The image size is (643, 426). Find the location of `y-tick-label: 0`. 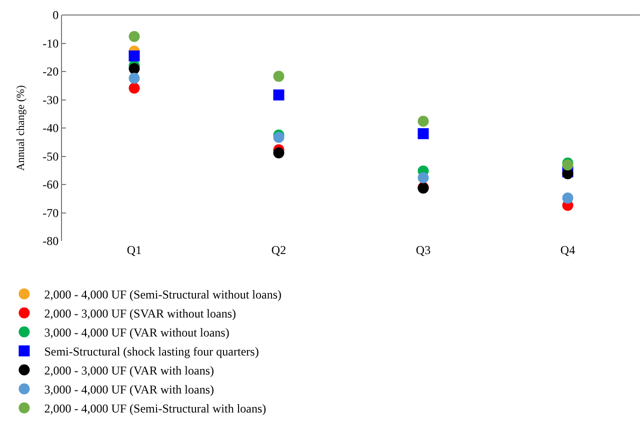

y-tick-label: 0 is located at coordinates (55, 15).